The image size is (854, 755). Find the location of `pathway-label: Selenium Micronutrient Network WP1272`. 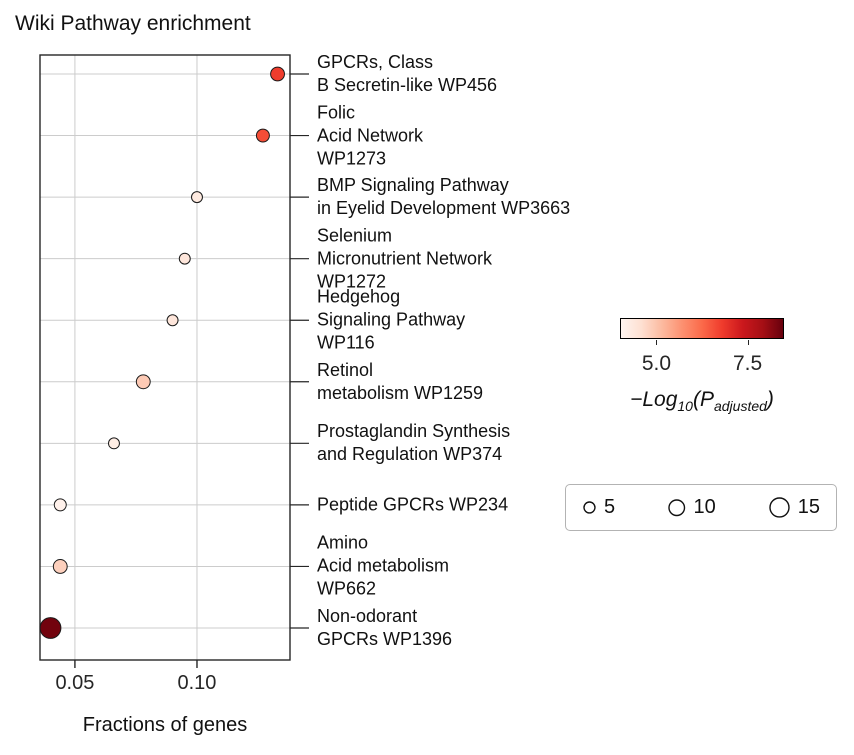

pathway-label: Selenium Micronutrient Network WP1272 is located at coordinates (404, 258).